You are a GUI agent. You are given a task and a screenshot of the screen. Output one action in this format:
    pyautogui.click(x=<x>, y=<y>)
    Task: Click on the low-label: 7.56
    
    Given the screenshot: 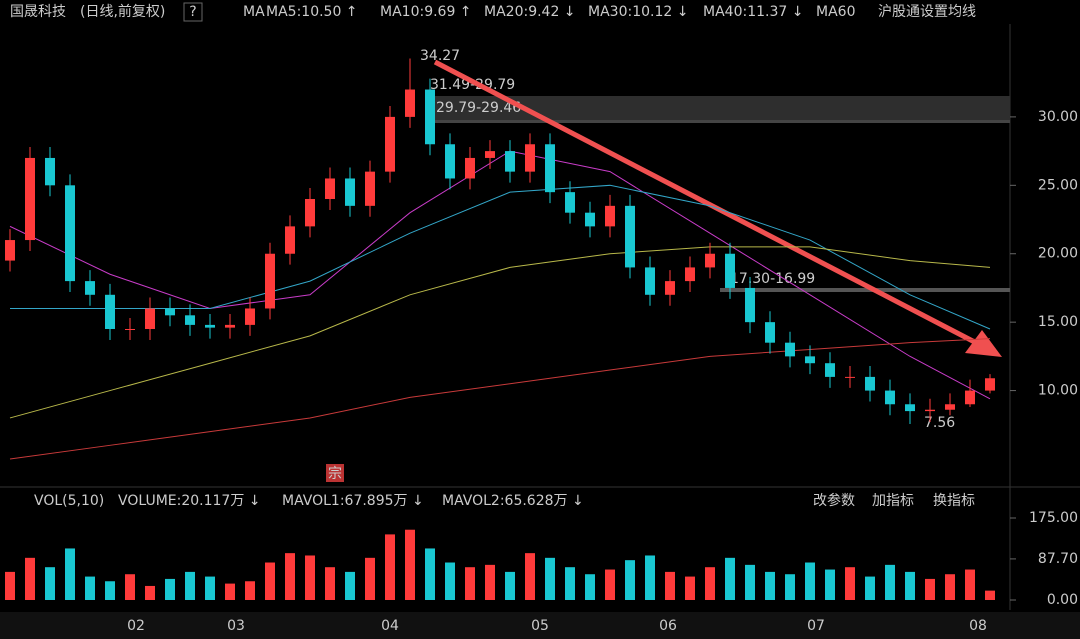 What is the action you would take?
    pyautogui.click(x=939, y=423)
    